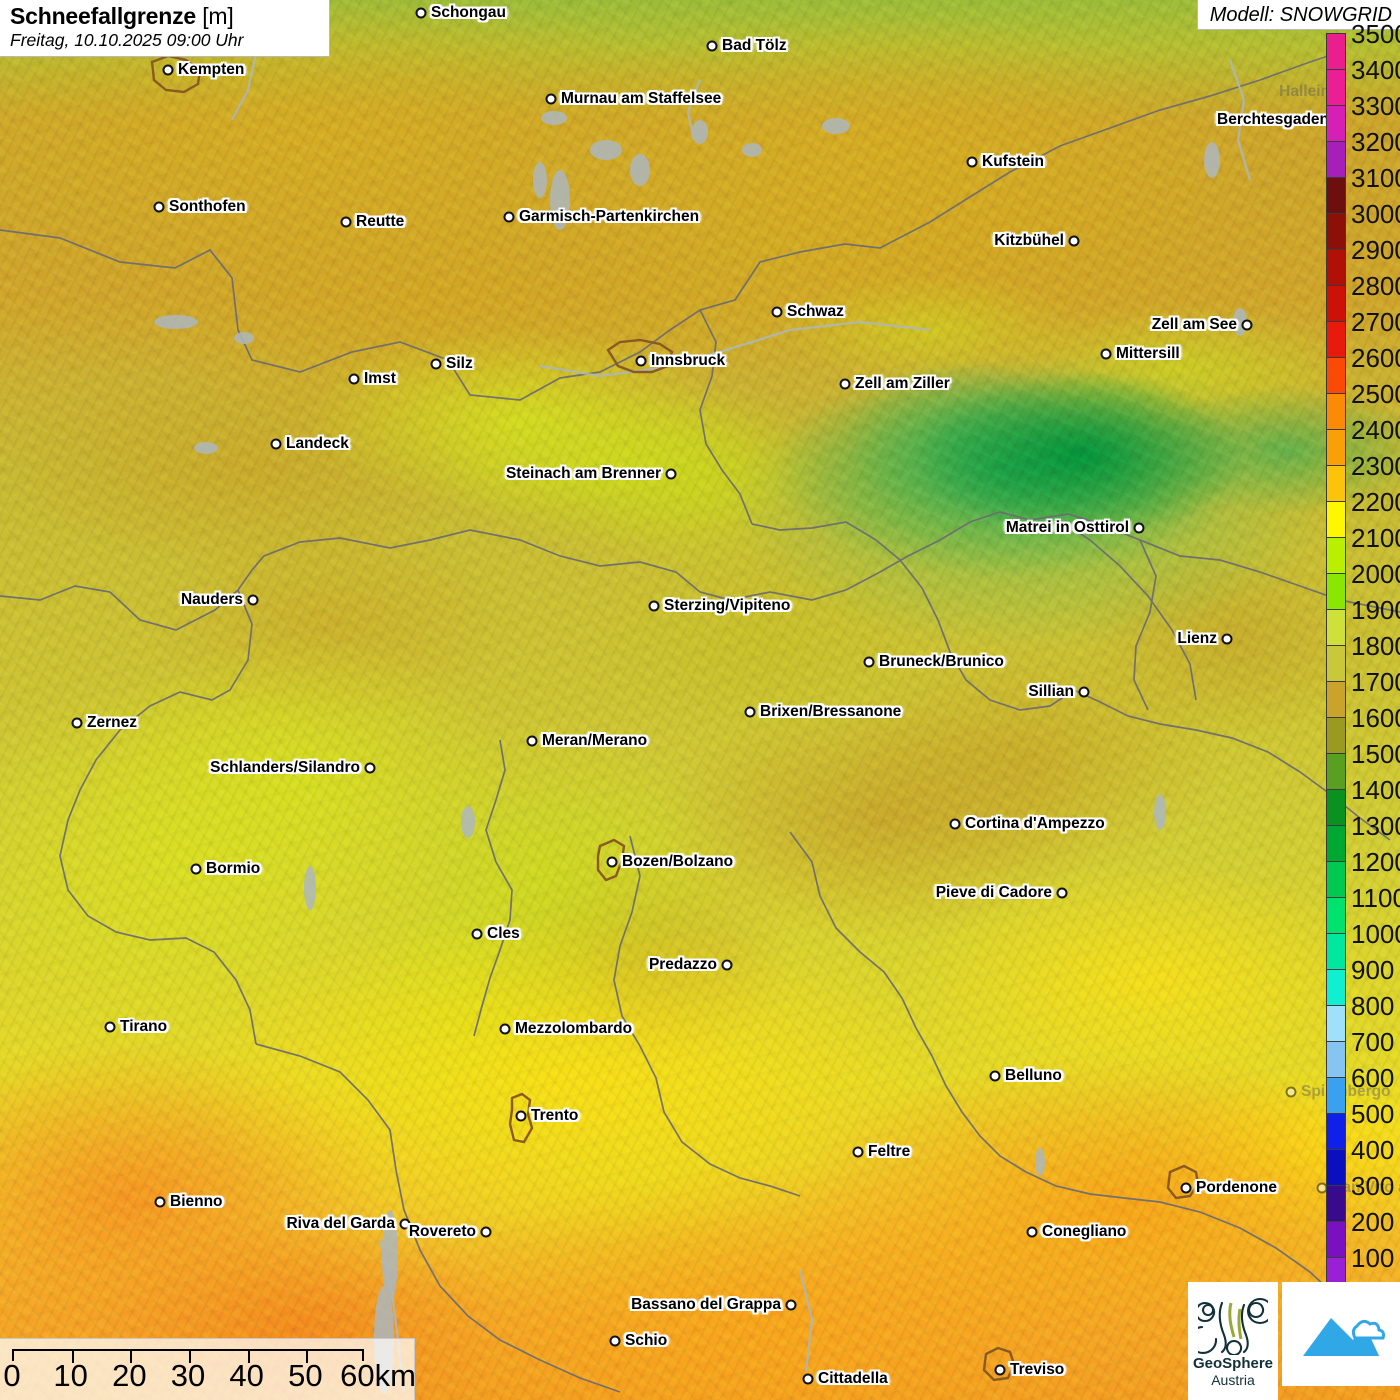  I want to click on scale-bar-box: 0 10 20 30 40 50 60km, so click(208, 1369).